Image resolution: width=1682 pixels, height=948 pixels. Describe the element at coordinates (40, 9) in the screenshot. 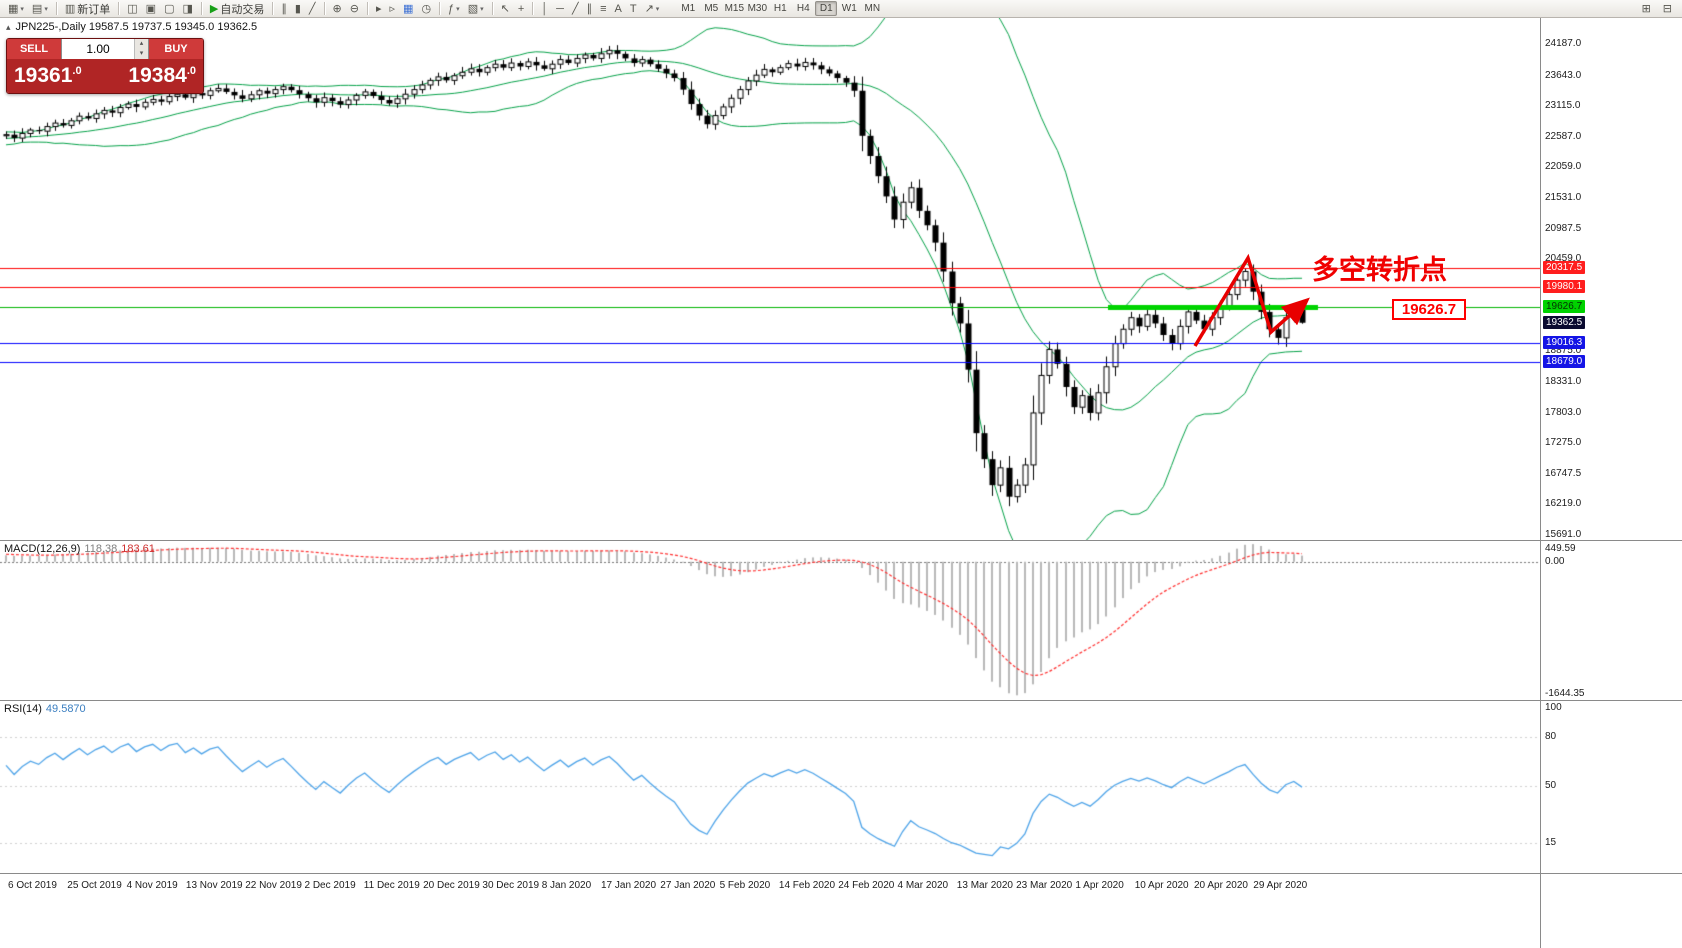

I see `profiles-tool-button: ▤ ▾` at that location.